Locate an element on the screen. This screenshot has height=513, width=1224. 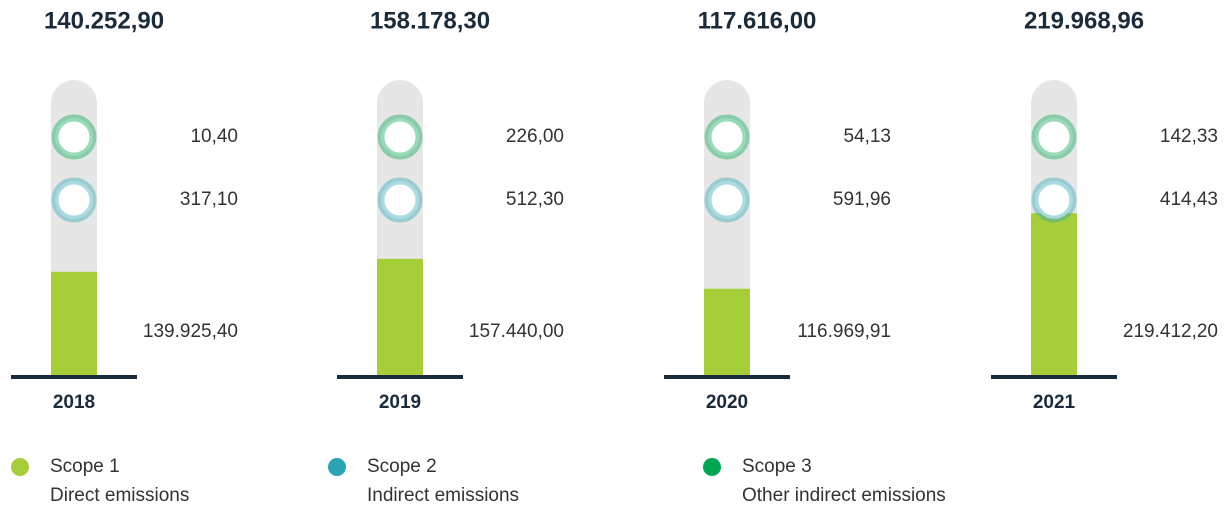
value-label: 414,43 is located at coordinates (1189, 199).